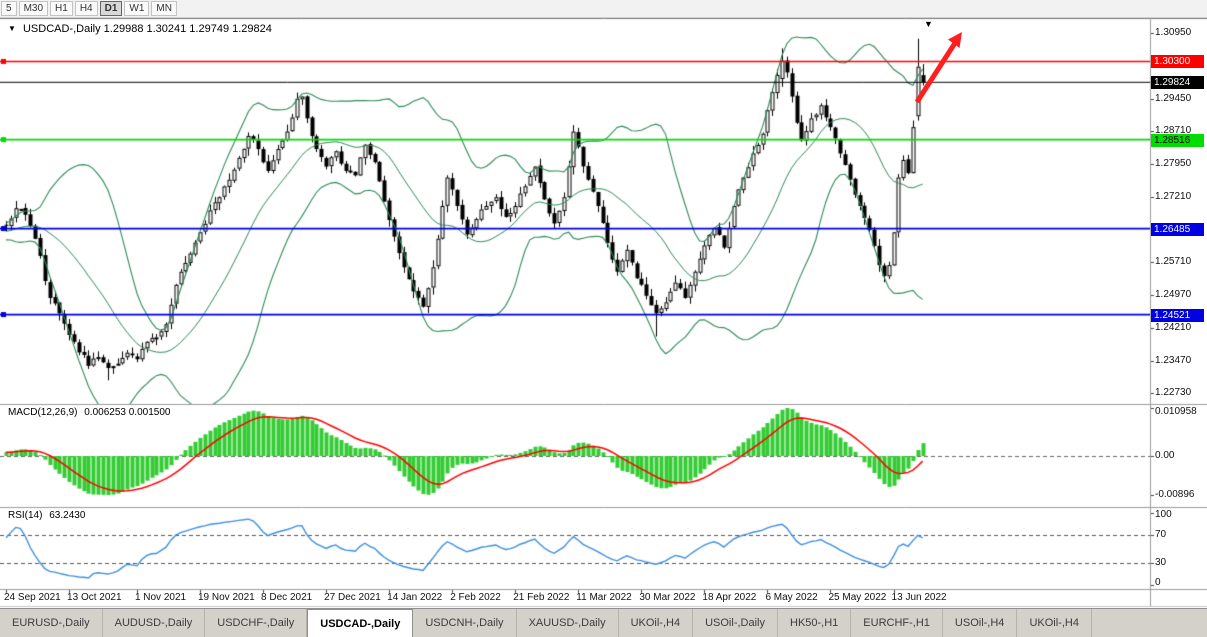 This screenshot has height=637, width=1207. Describe the element at coordinates (1158, 582) in the screenshot. I see `rsi-axis-tick: 0` at that location.